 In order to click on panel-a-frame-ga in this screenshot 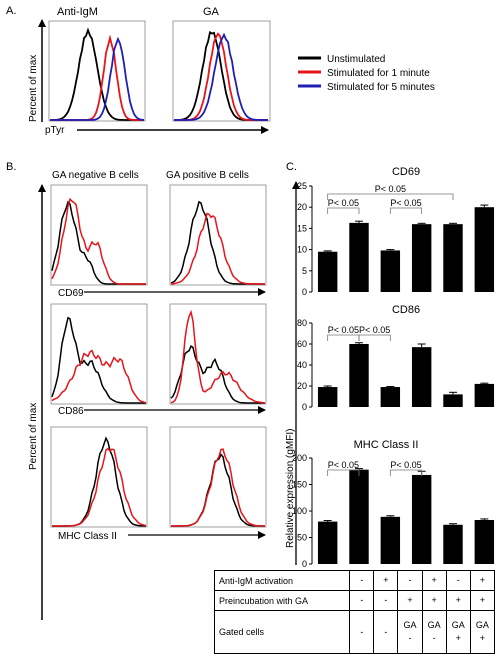, I will do `click(221, 71)`.